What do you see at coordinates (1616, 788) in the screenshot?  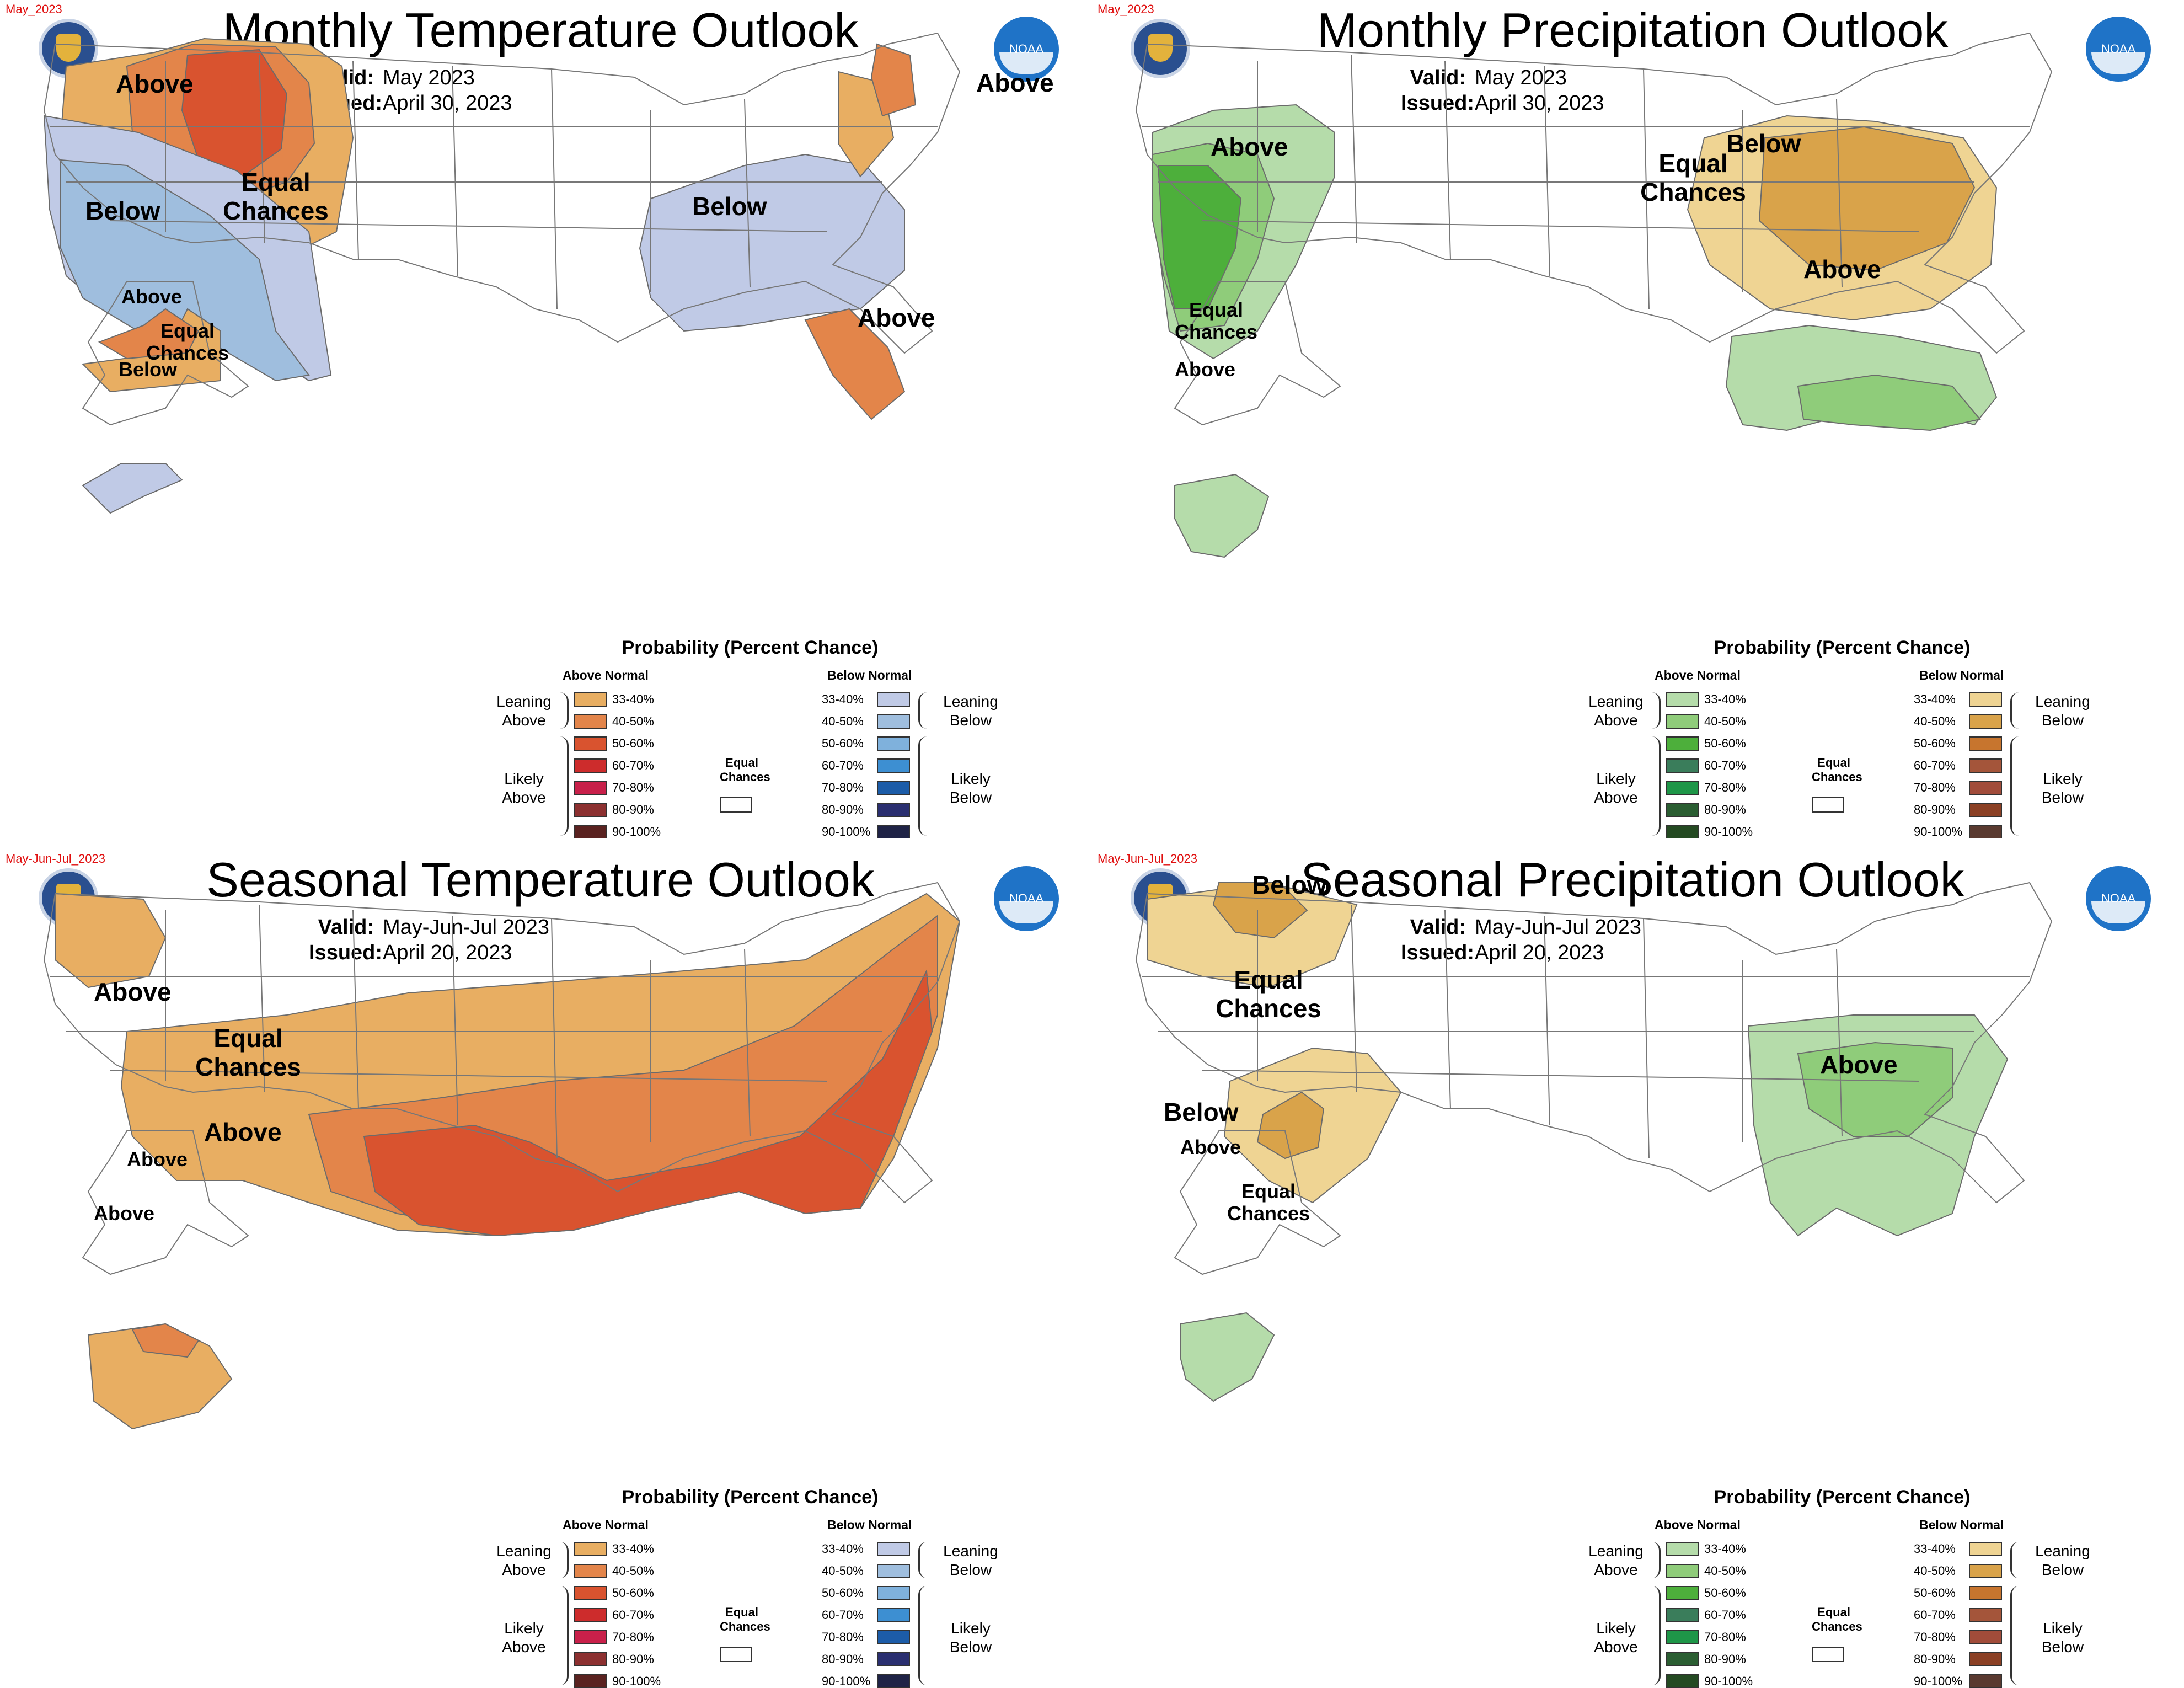 I see `legend-likely-above: Likely Above` at bounding box center [1616, 788].